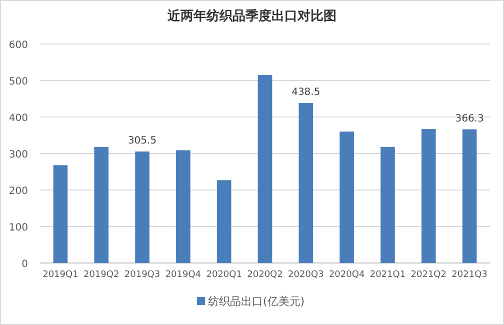  Describe the element at coordinates (306, 275) in the screenshot. I see `x-tick-label: 2020Q3` at that location.